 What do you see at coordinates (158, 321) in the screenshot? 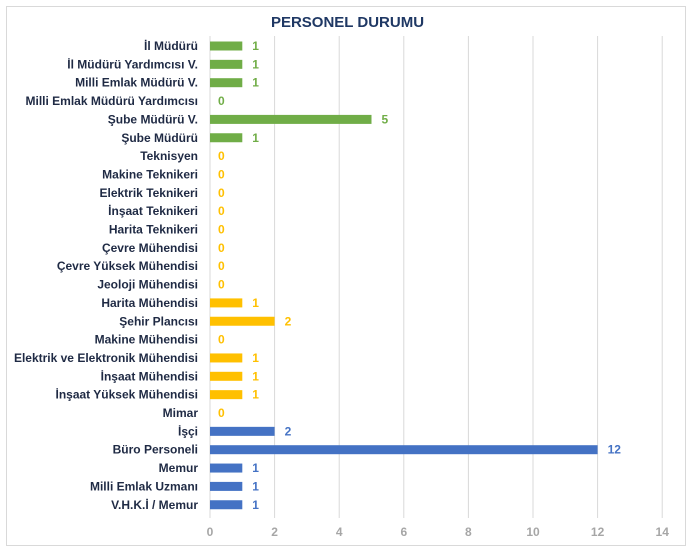
I see `category-label: Şehir Plancısı` at bounding box center [158, 321].